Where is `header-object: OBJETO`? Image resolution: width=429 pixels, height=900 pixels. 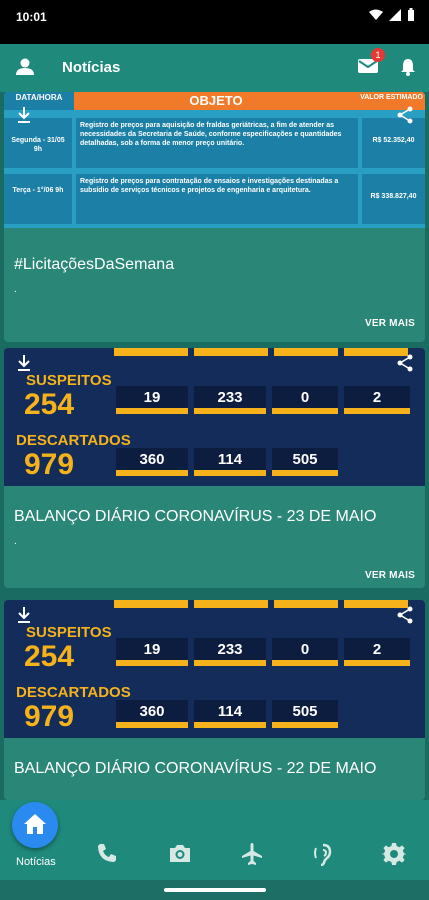 header-object: OBJETO is located at coordinates (216, 101).